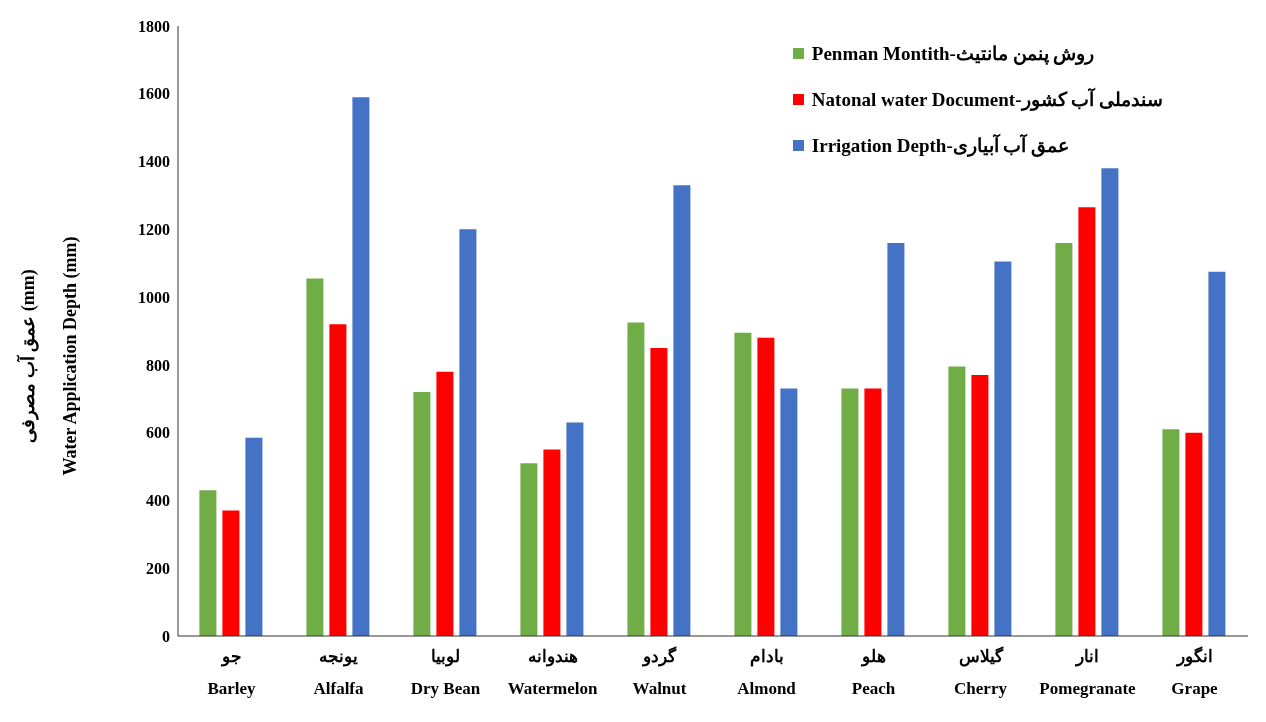 The height and width of the screenshot is (722, 1266). What do you see at coordinates (158, 365) in the screenshot?
I see `y-tick-label: 800` at bounding box center [158, 365].